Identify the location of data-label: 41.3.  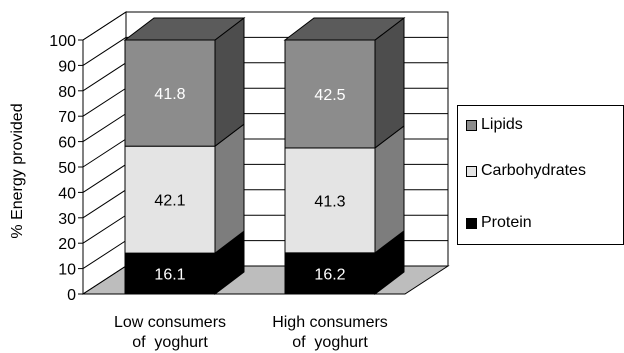
(329, 201).